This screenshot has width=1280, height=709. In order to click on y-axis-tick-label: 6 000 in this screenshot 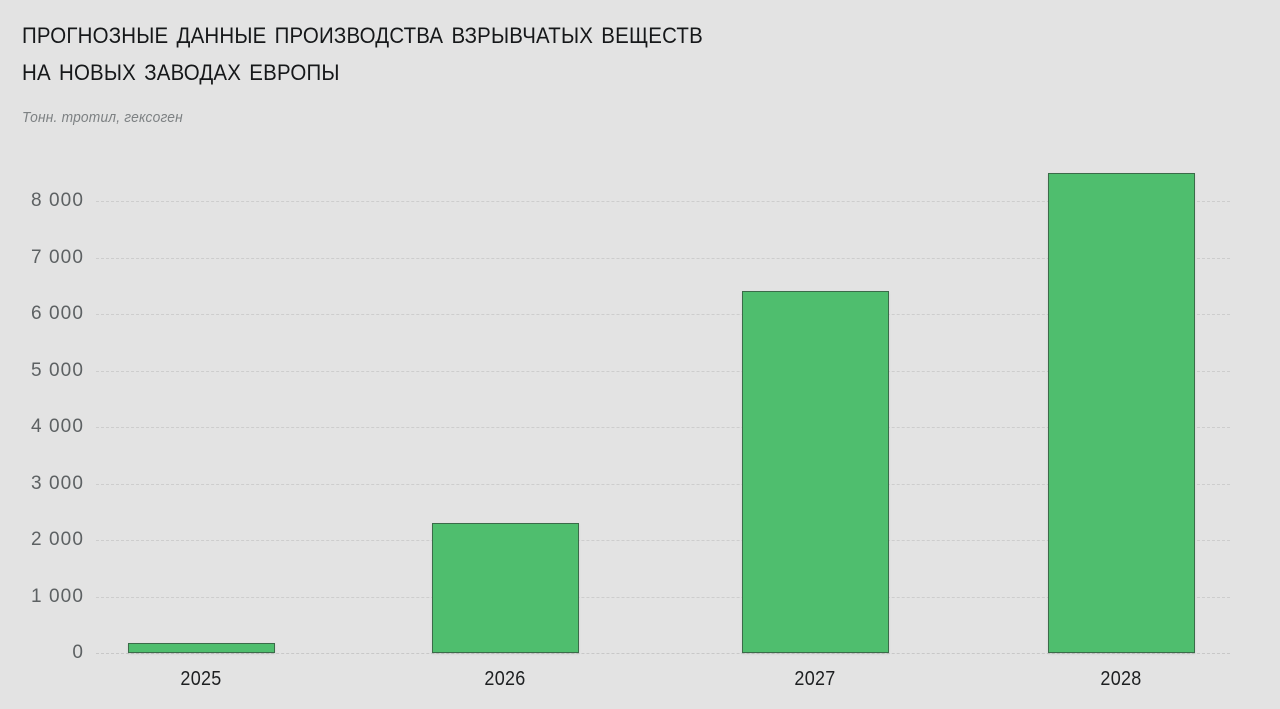, I will do `click(57, 313)`.